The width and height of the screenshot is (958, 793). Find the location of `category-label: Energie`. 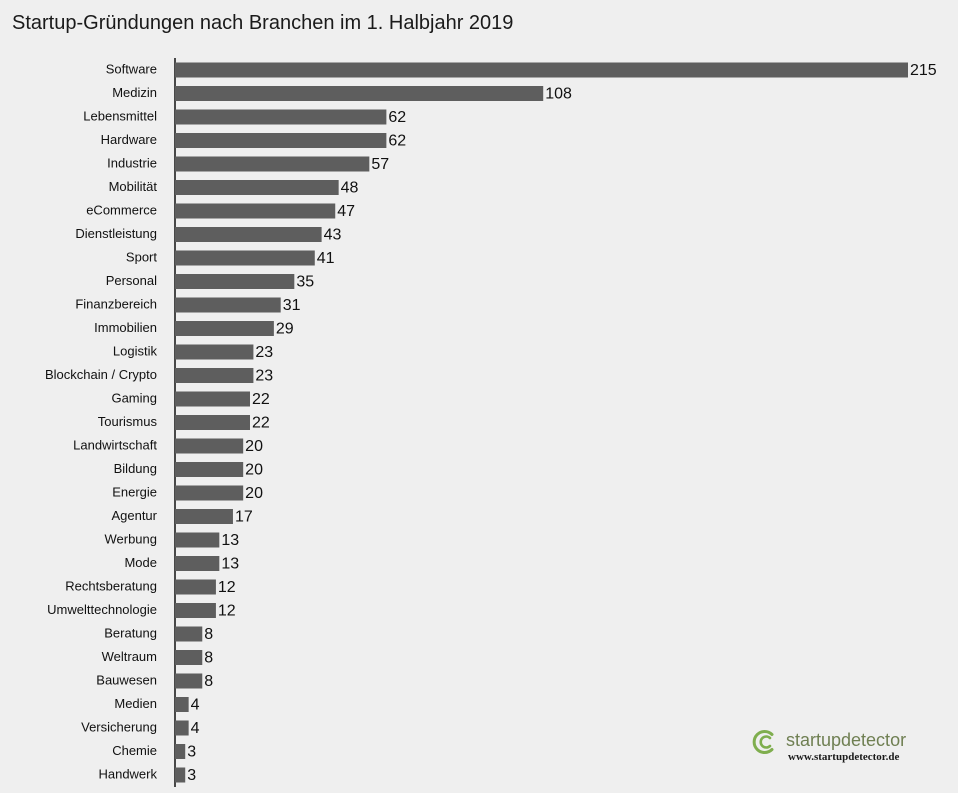

category-label: Energie is located at coordinates (134, 491).